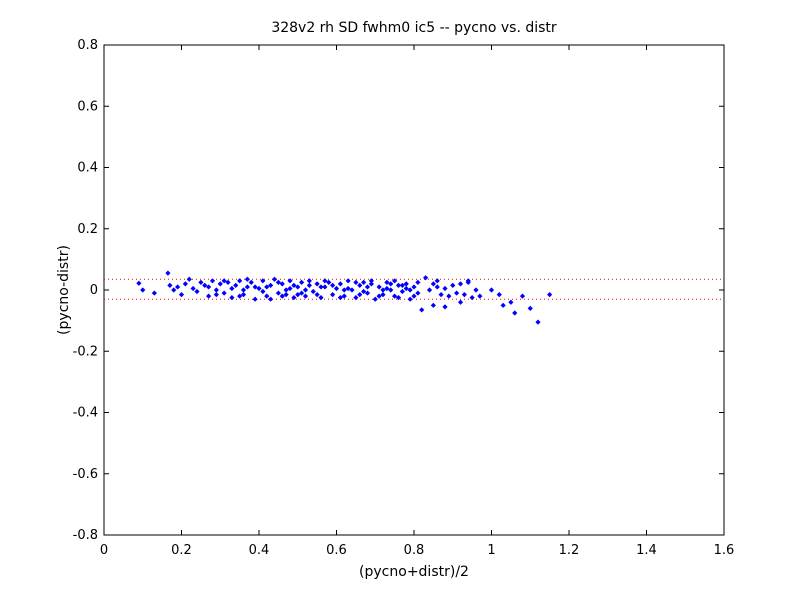 This screenshot has height=600, width=800. I want to click on x-tick-label: 0.4, so click(259, 550).